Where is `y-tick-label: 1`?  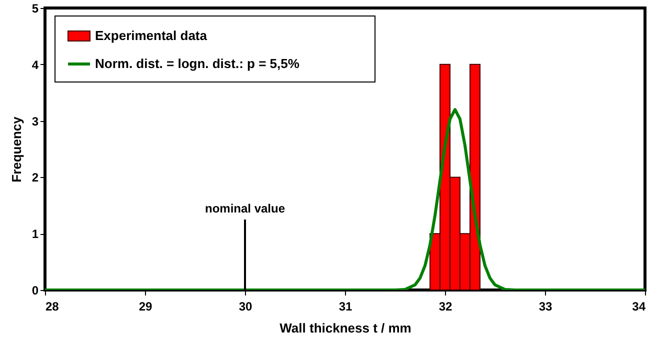 y-tick-label: 1 is located at coordinates (35, 234).